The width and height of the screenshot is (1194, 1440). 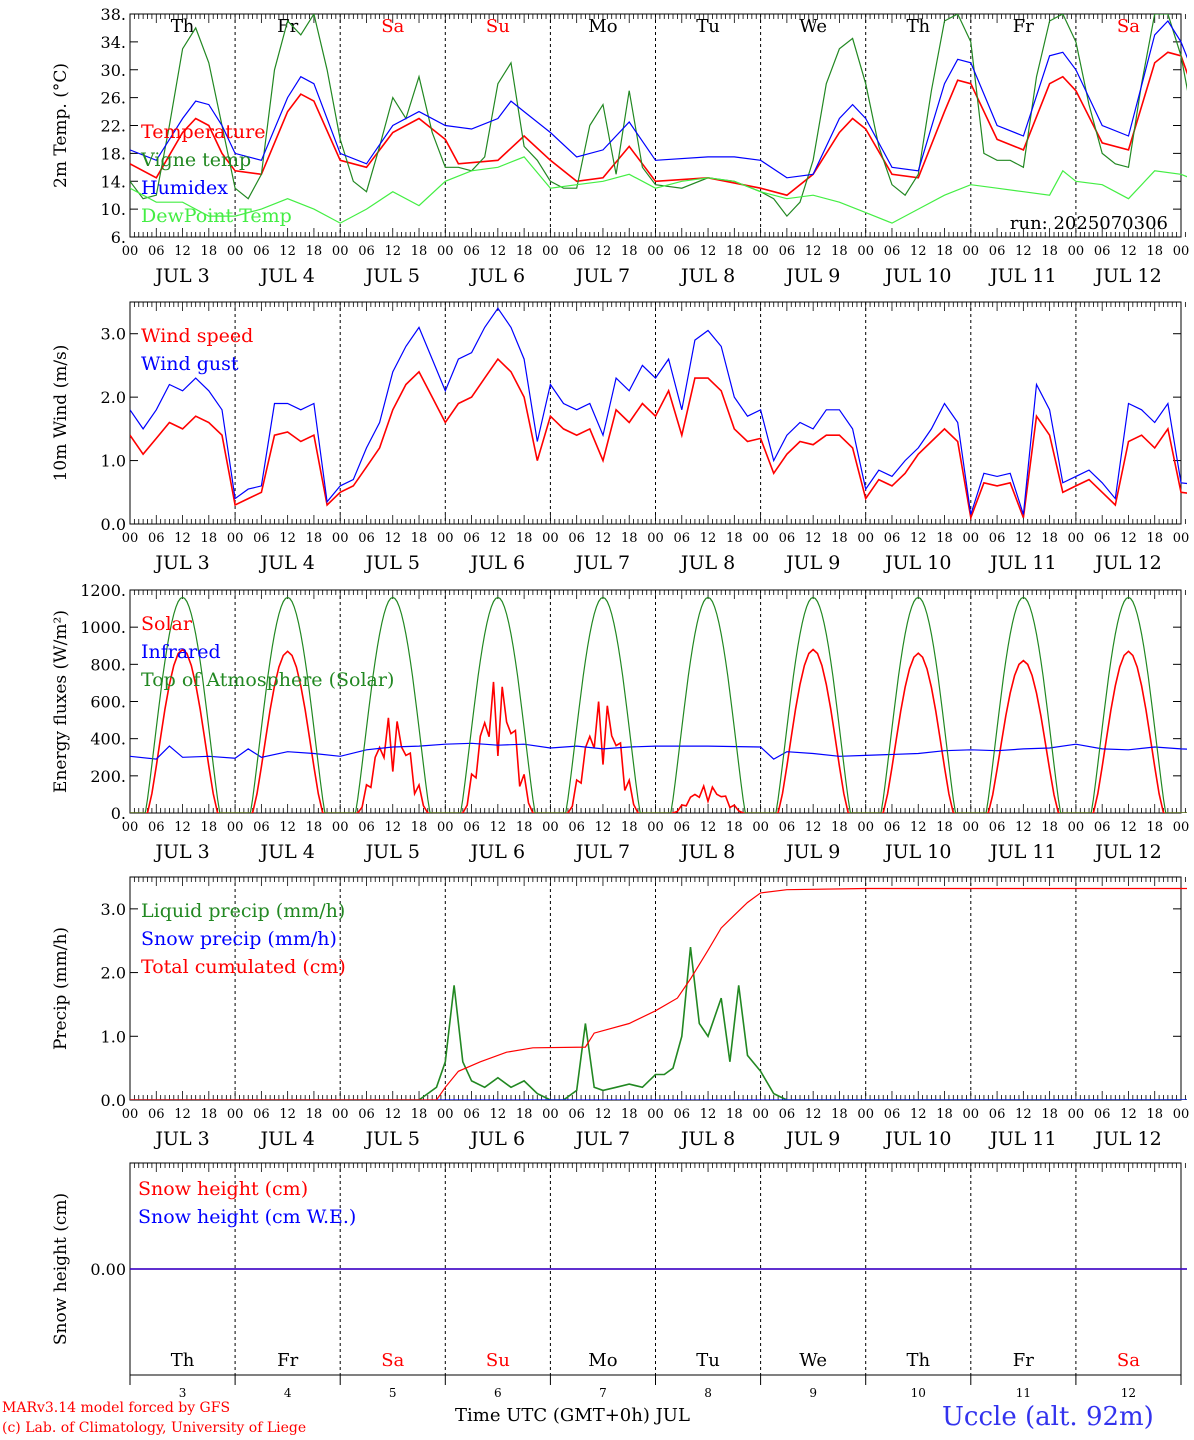 What do you see at coordinates (658, 704) in the screenshot?
I see `series-line-top-of-atmosphere-solar-` at bounding box center [658, 704].